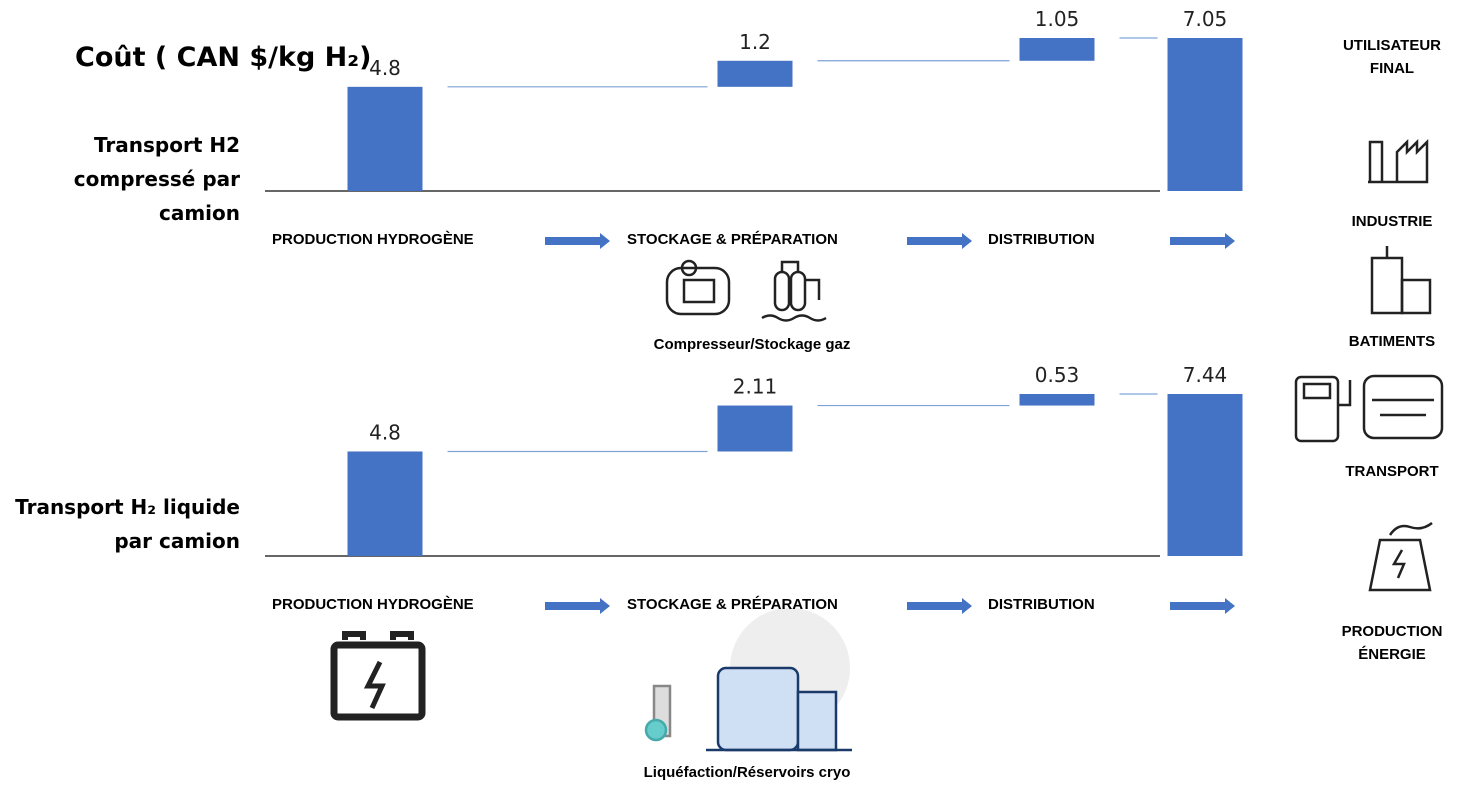 Image resolution: width=1472 pixels, height=788 pixels. What do you see at coordinates (1205, 19) in the screenshot?
I see `value-label: 7.05` at bounding box center [1205, 19].